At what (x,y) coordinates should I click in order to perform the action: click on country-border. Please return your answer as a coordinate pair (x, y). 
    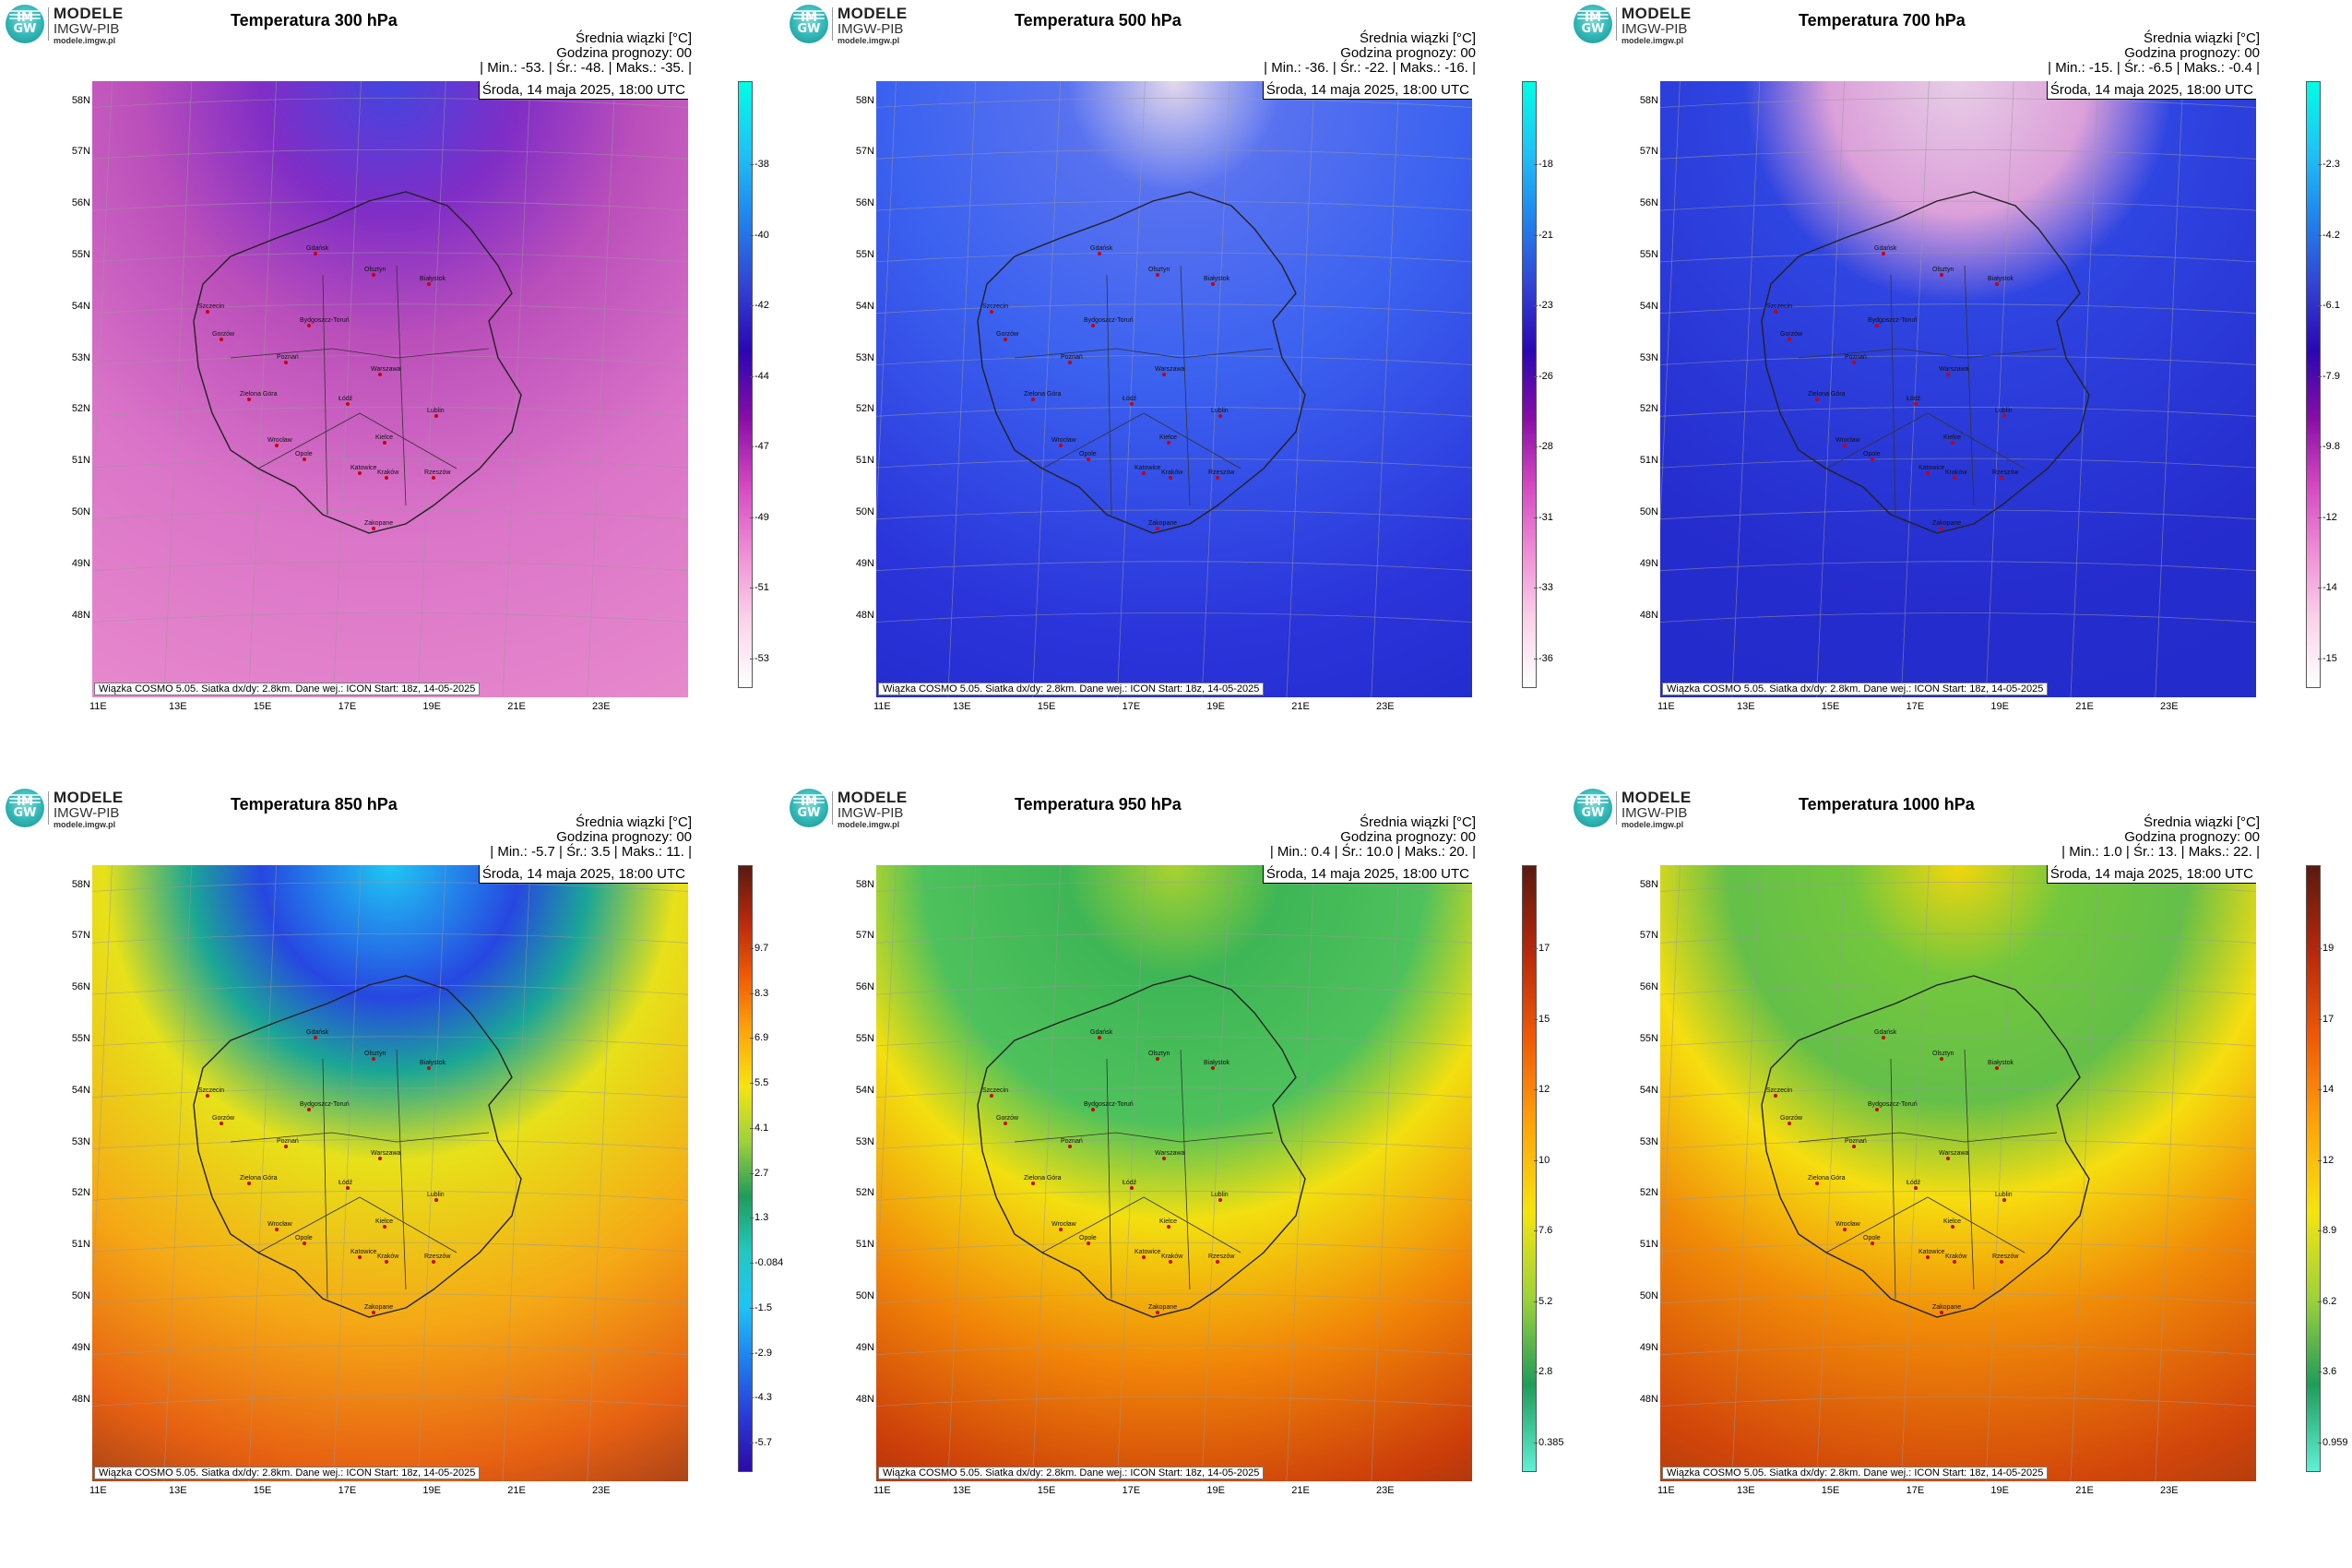
    Looking at the image, I should click on (1141, 1146).